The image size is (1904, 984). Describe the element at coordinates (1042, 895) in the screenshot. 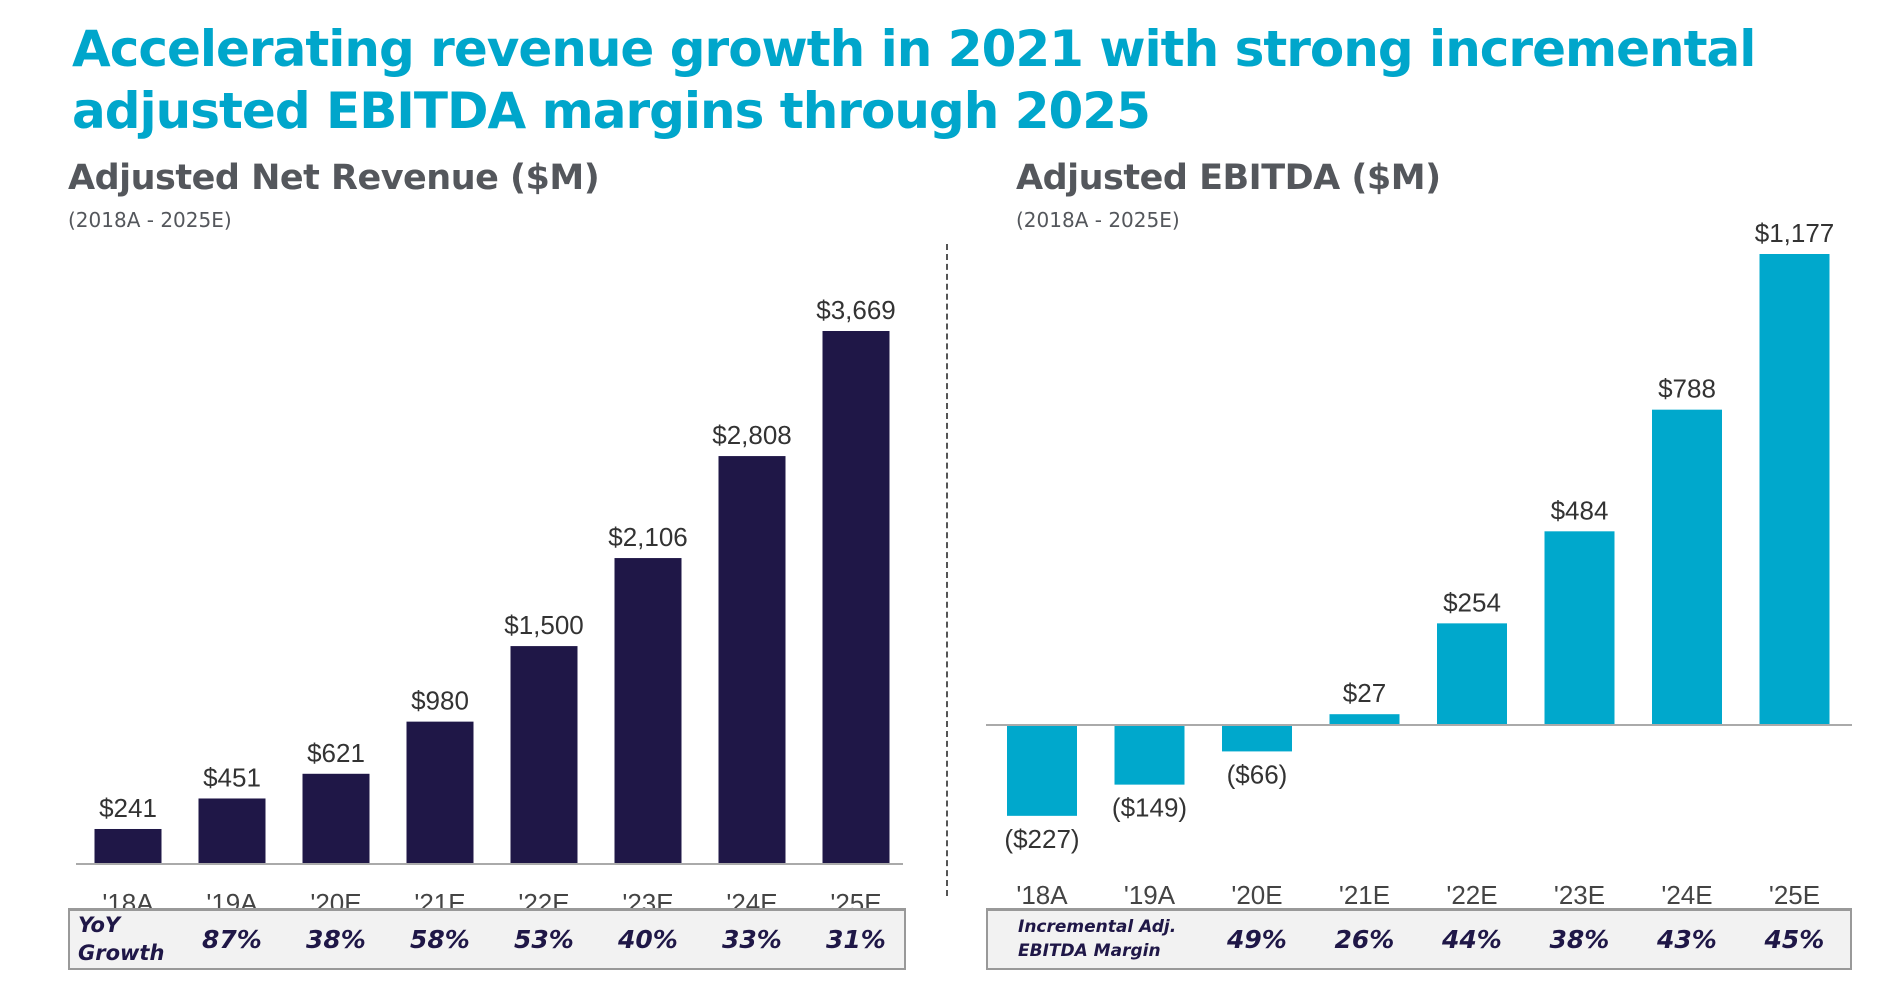

I see `category-label: '18A` at that location.